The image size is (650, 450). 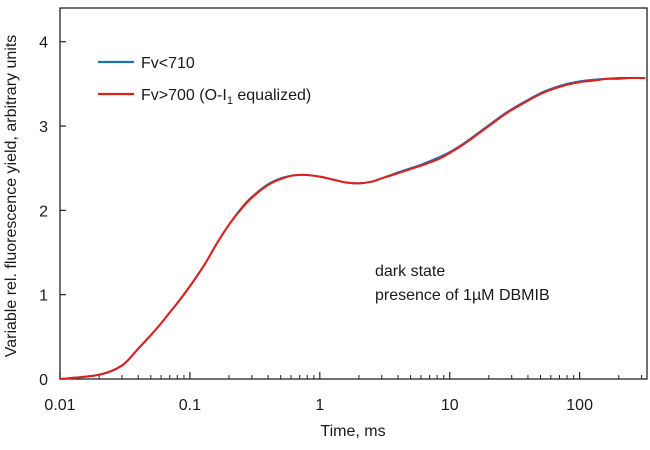 I want to click on legend-label-rest: equalized), so click(x=272, y=95).